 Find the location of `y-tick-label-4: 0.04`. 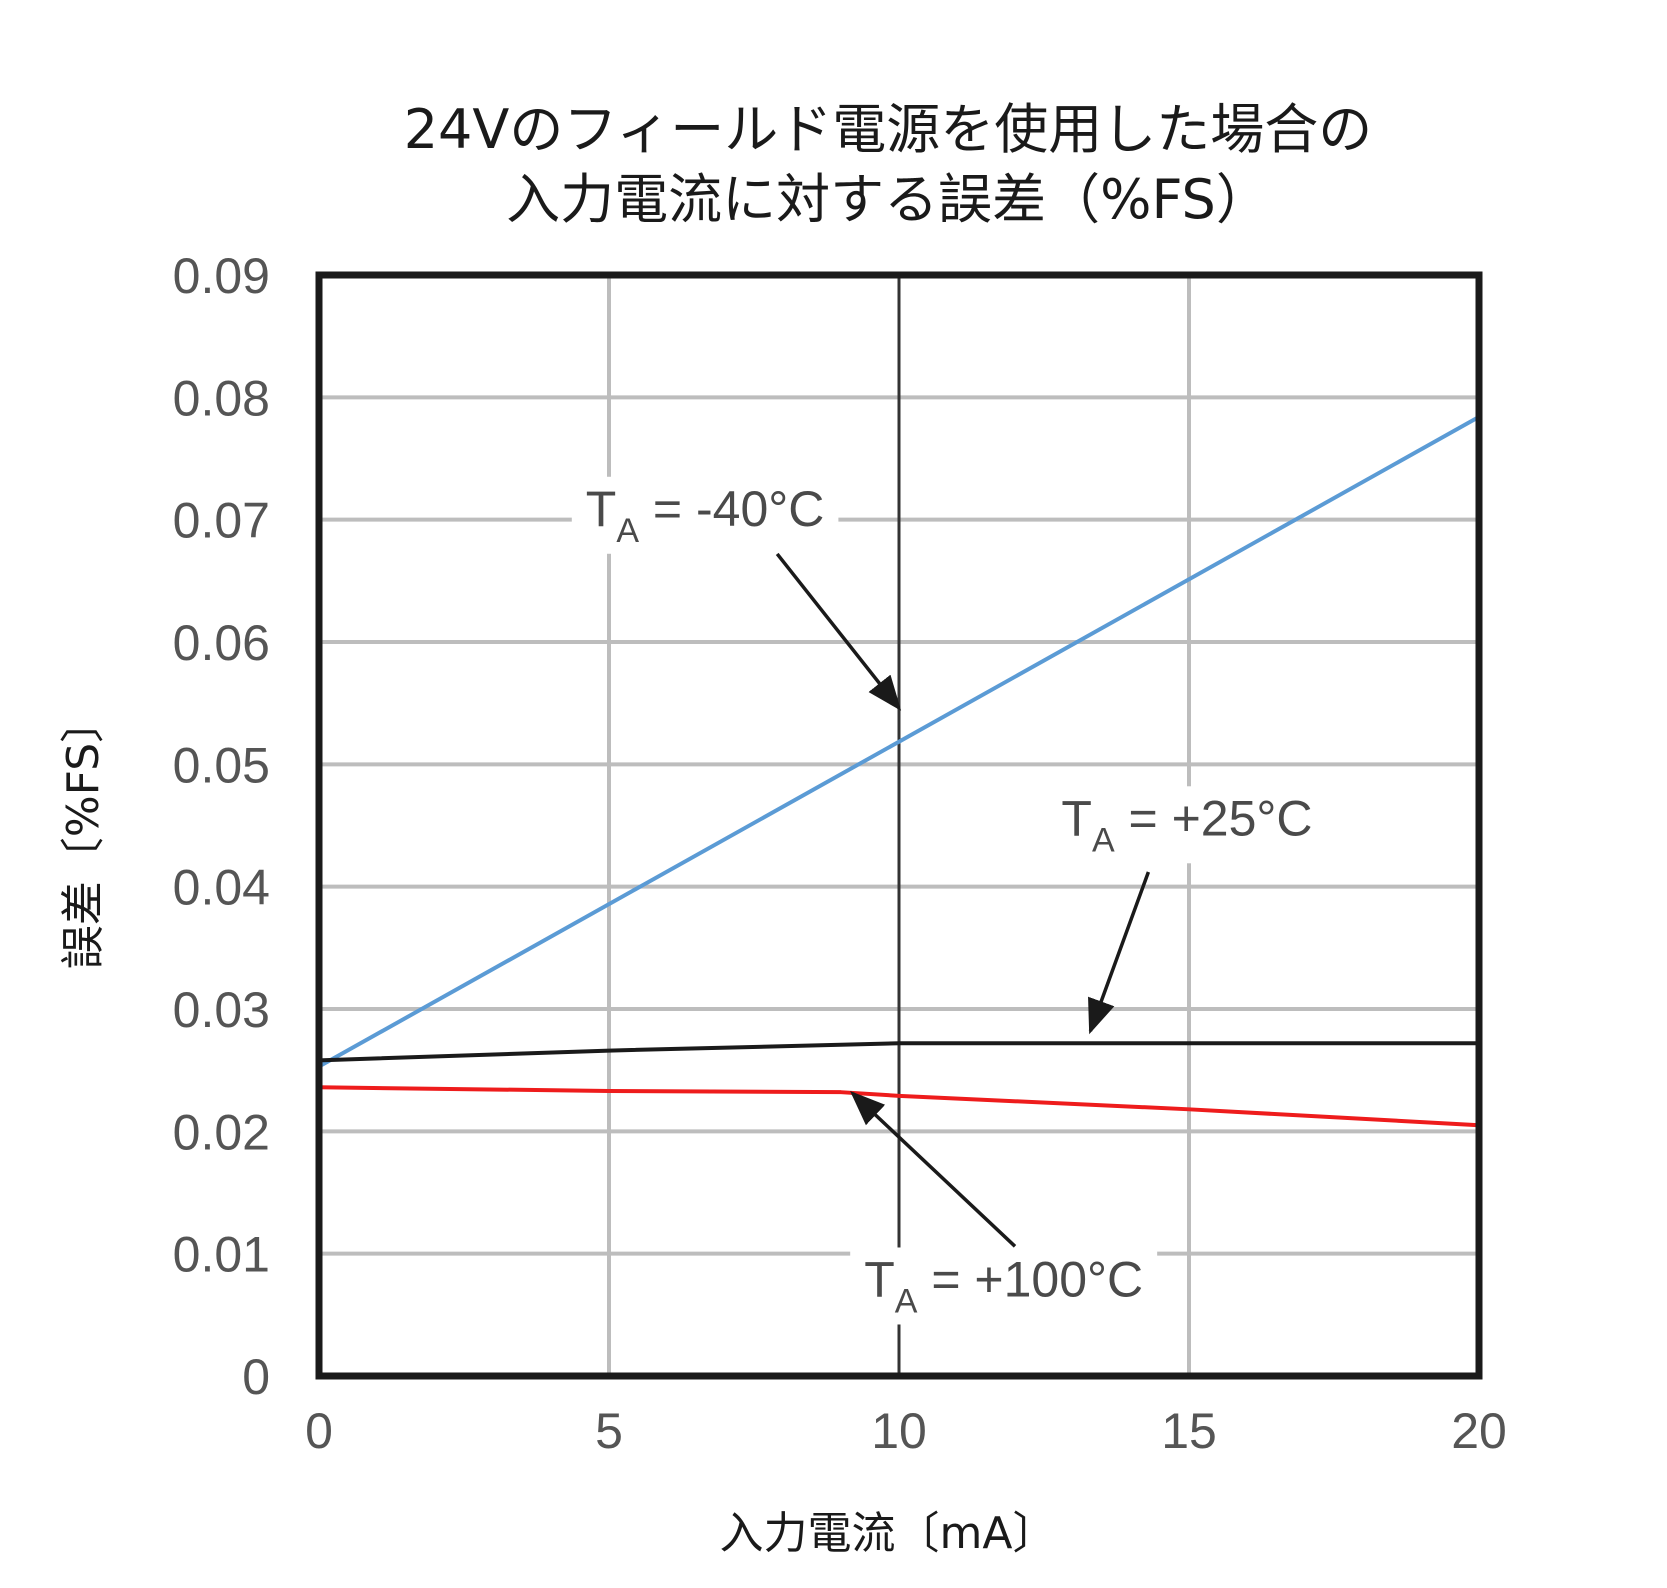

y-tick-label-4: 0.04 is located at coordinates (221, 888).